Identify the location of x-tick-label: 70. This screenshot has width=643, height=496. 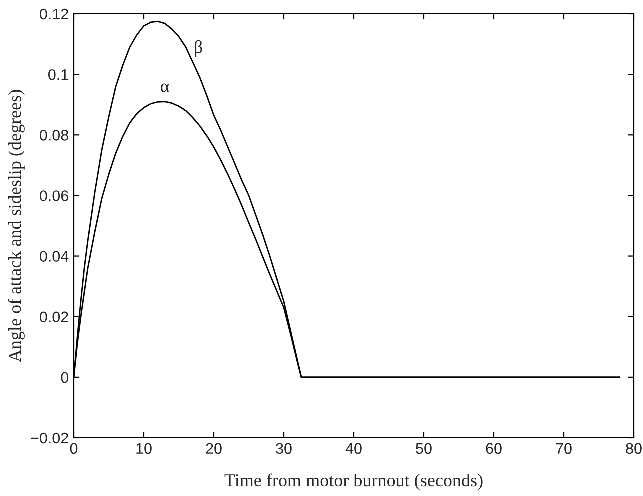
(564, 448).